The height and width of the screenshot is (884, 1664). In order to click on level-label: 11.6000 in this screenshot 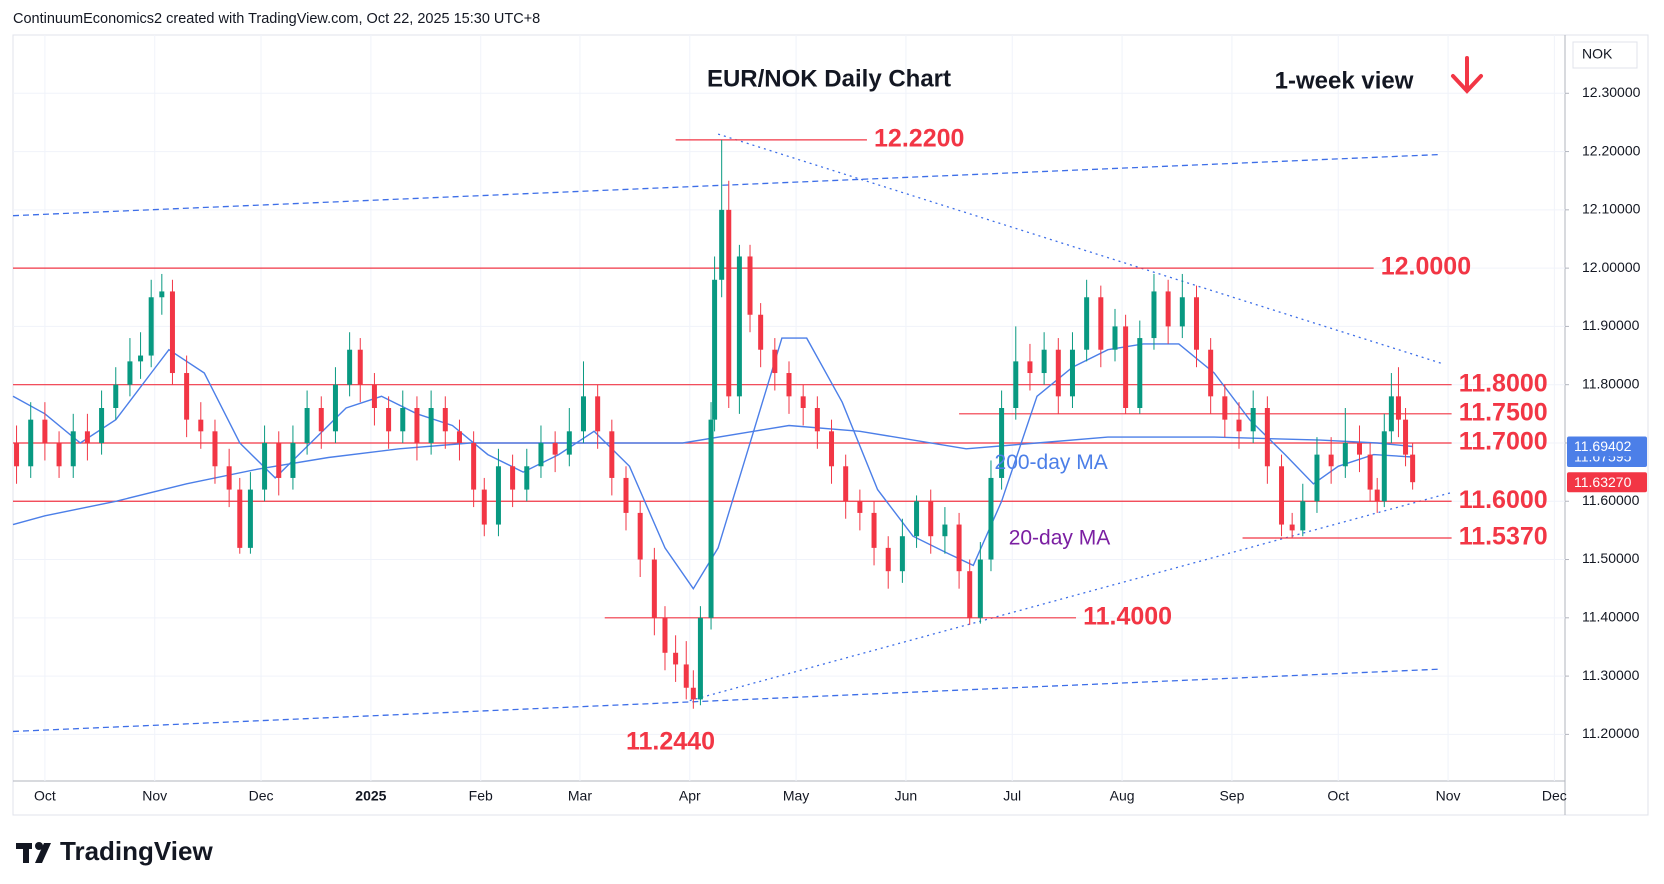, I will do `click(1503, 500)`.